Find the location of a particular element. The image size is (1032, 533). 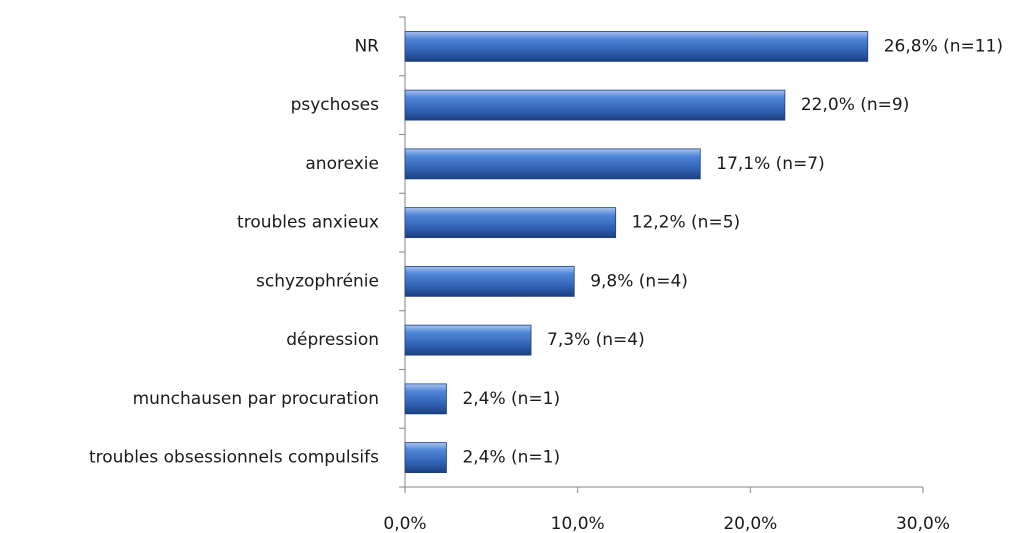

x-tick-label: 30,0% is located at coordinates (923, 523).